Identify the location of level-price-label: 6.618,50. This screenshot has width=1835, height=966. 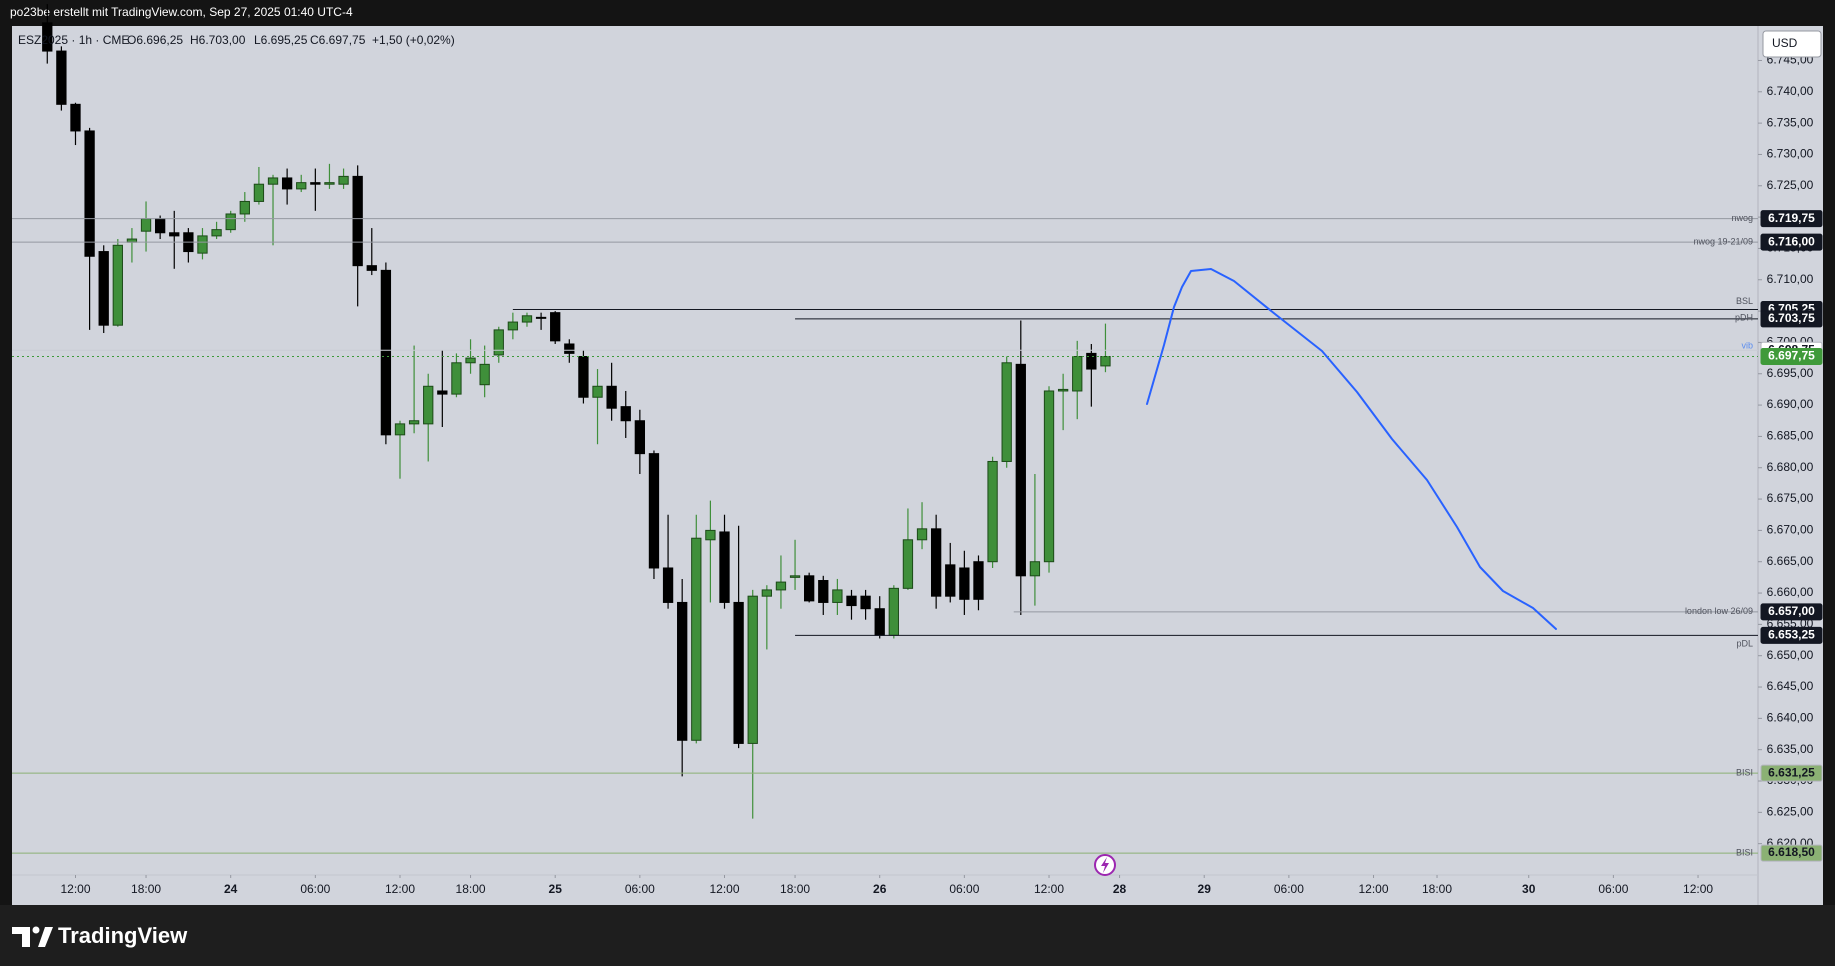
(1791, 852).